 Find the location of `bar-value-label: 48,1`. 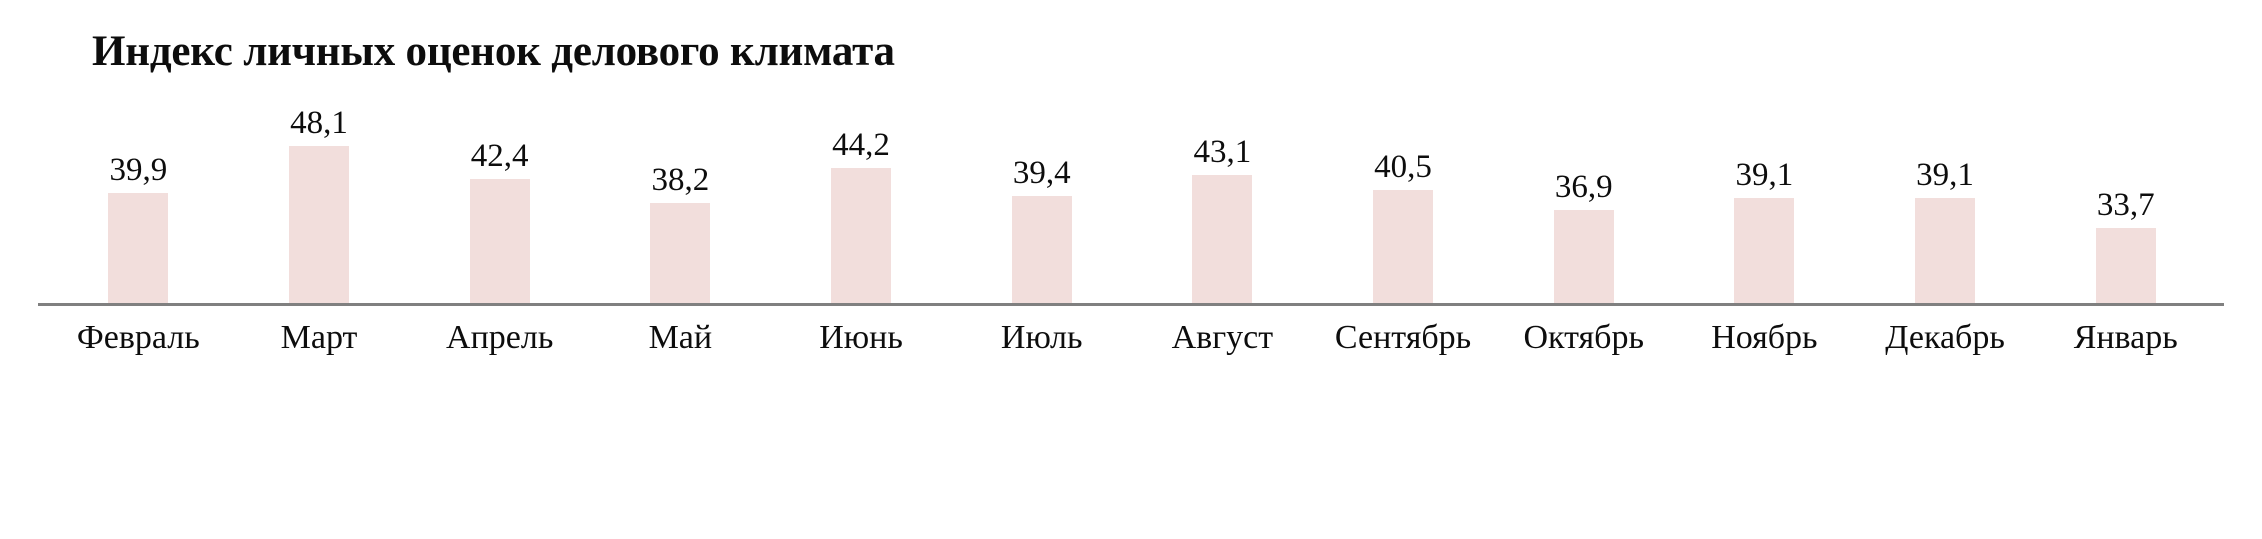

bar-value-label: 48,1 is located at coordinates (319, 123).